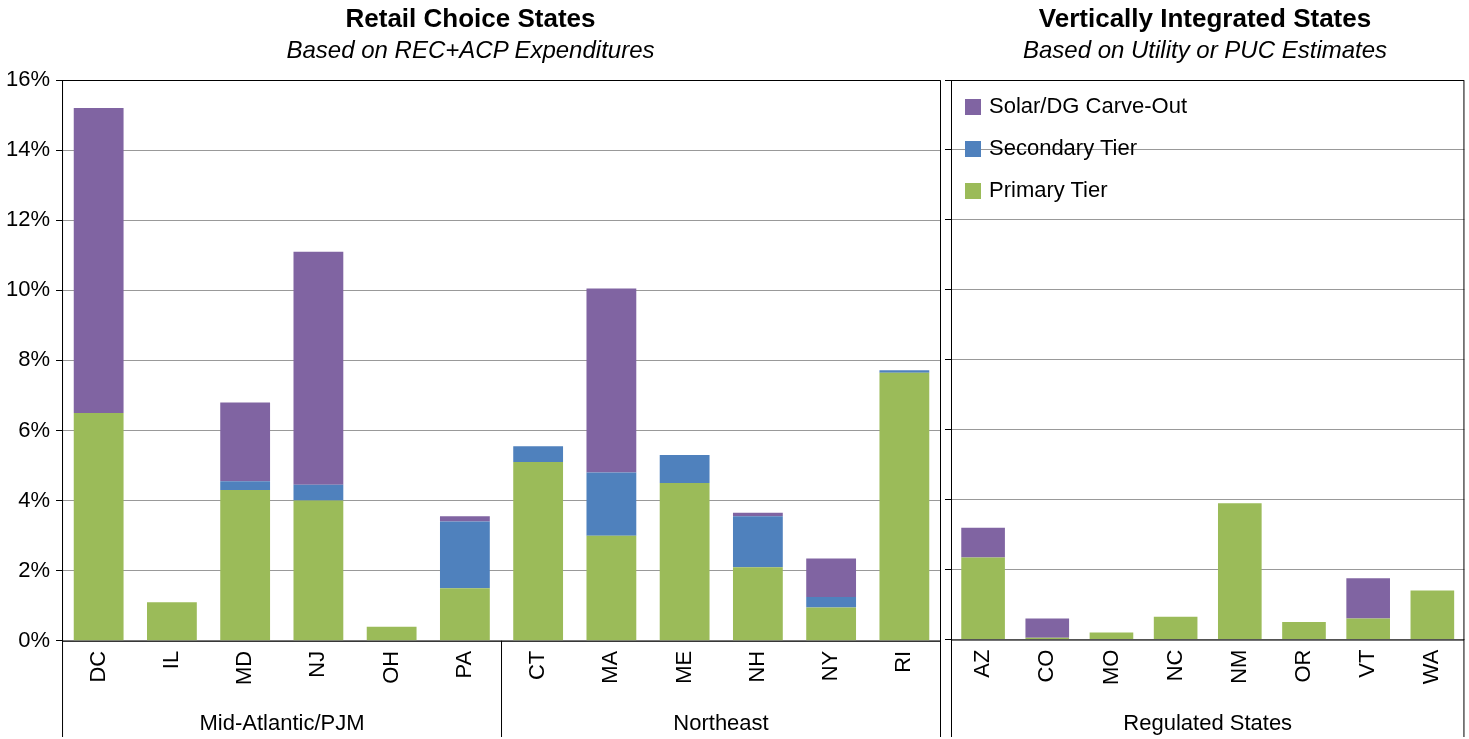 Image resolution: width=1469 pixels, height=739 pixels. Describe the element at coordinates (28, 149) in the screenshot. I see `y-tick-label: 14%` at that location.